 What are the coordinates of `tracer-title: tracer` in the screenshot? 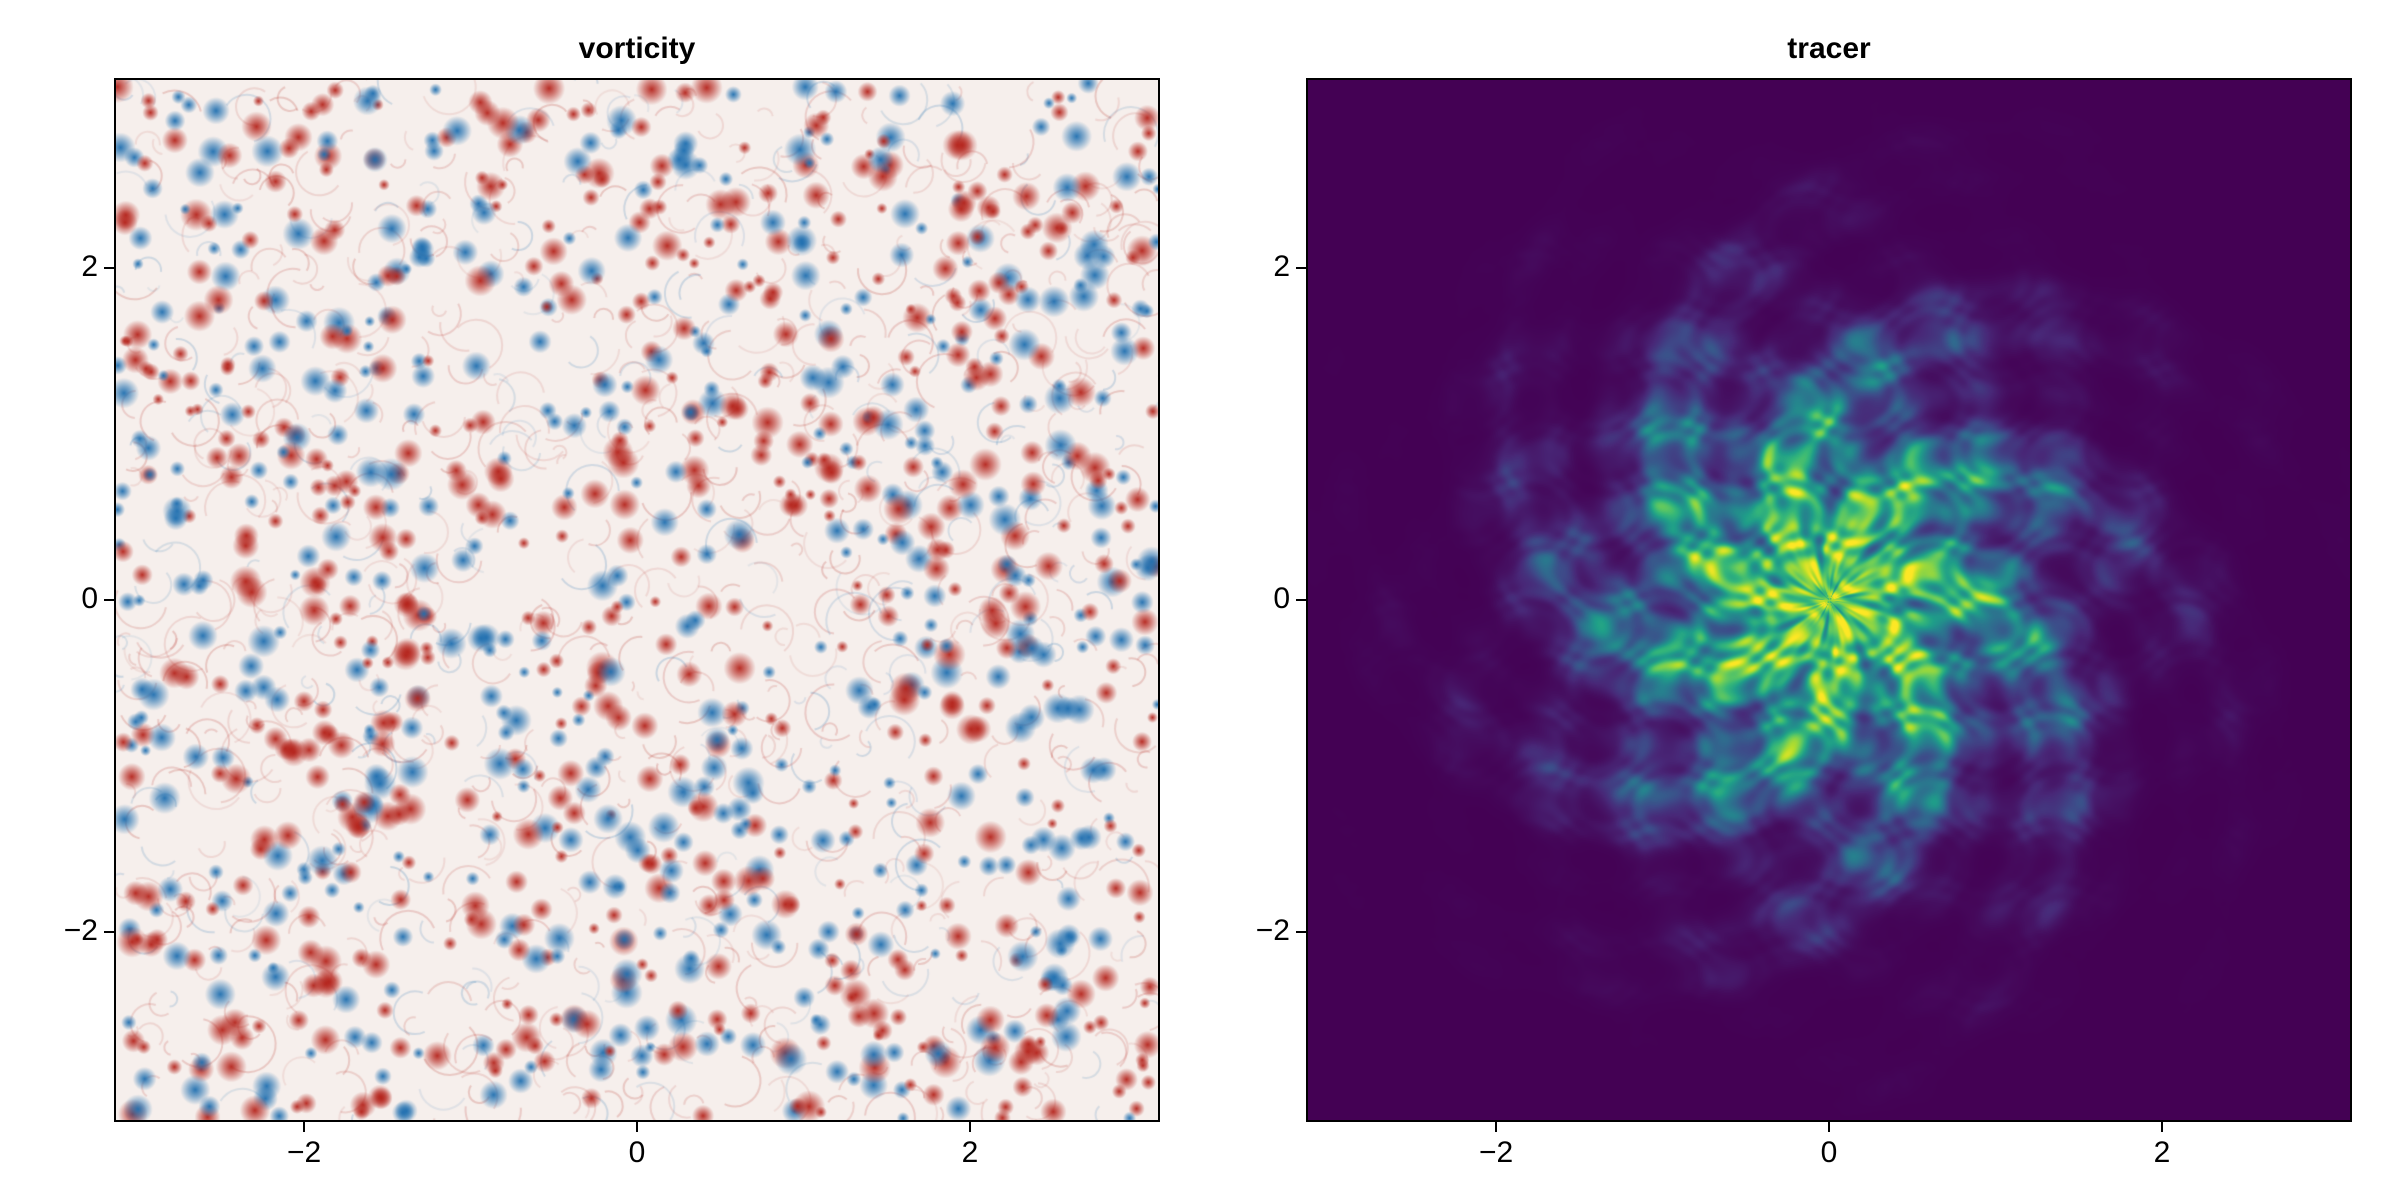 It's located at (1829, 48).